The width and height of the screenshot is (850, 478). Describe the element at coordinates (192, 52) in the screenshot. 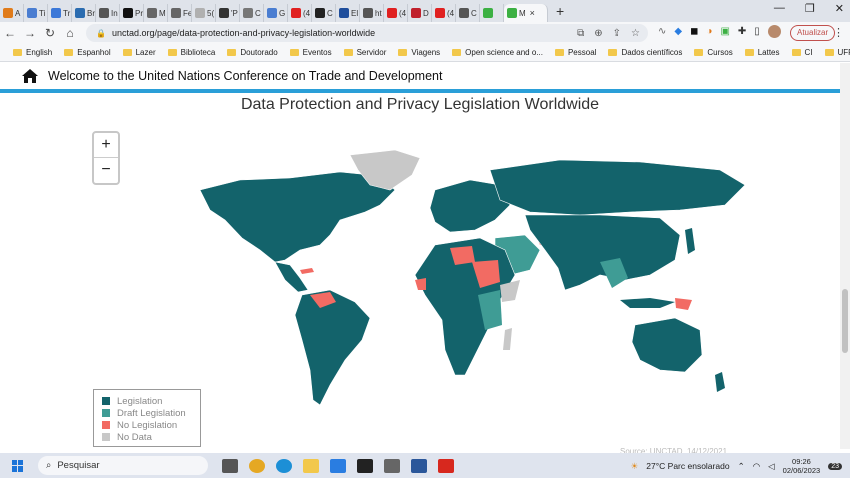

I see `bookmark-folder: Biblioteca` at that location.